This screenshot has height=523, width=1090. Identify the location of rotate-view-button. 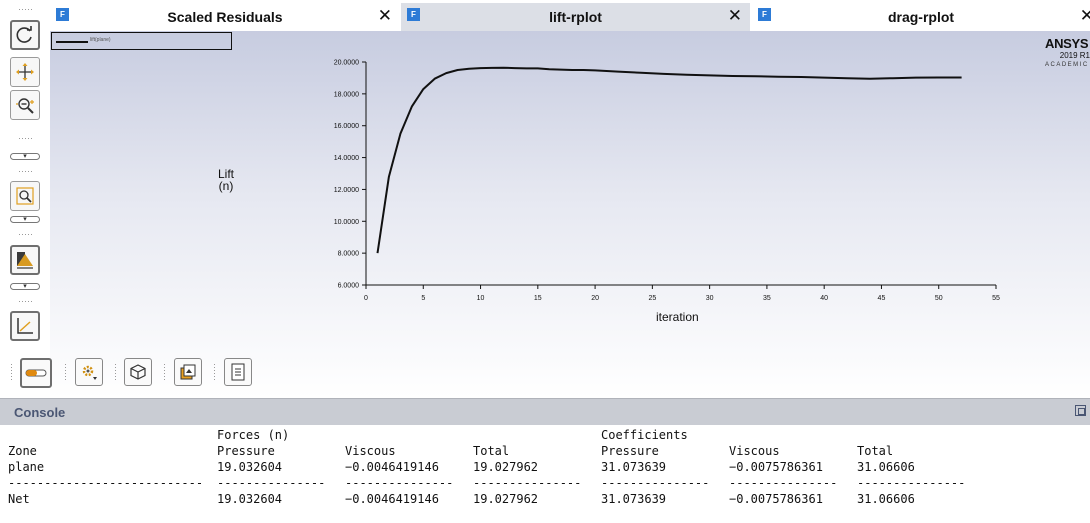
(25, 35).